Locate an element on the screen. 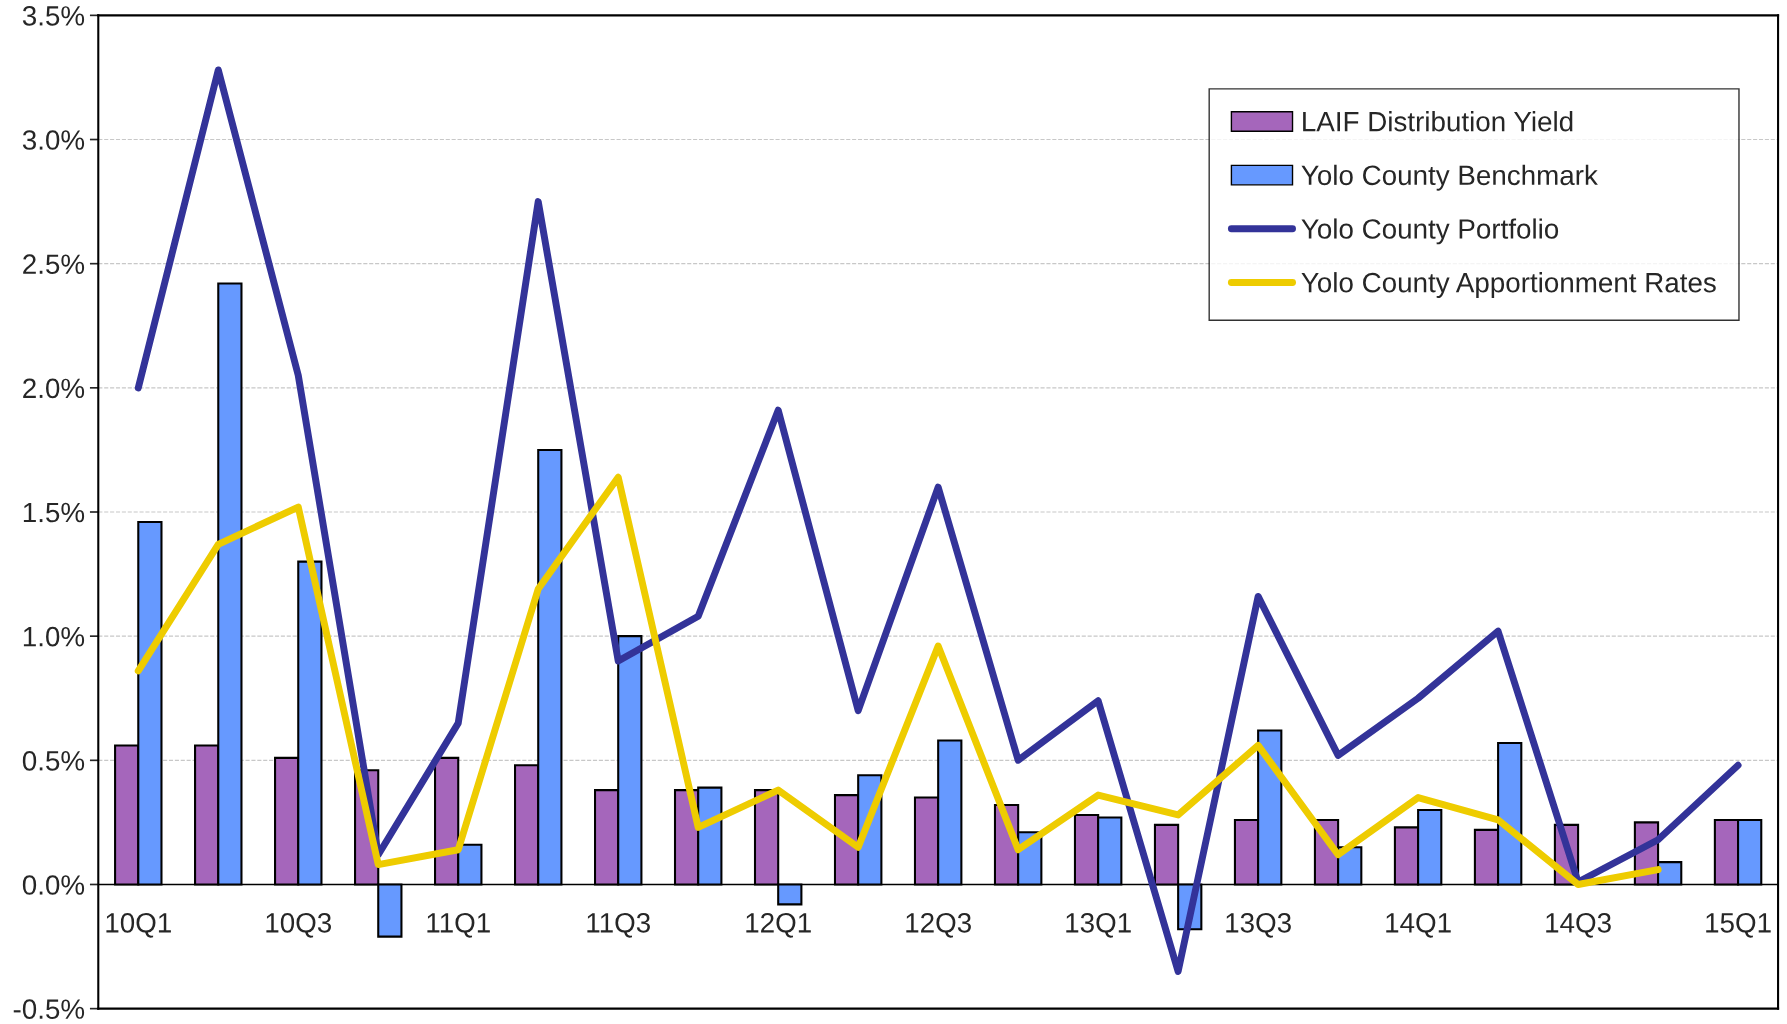 The height and width of the screenshot is (1024, 1787). y-tick-label: 0.0% is located at coordinates (53, 885).